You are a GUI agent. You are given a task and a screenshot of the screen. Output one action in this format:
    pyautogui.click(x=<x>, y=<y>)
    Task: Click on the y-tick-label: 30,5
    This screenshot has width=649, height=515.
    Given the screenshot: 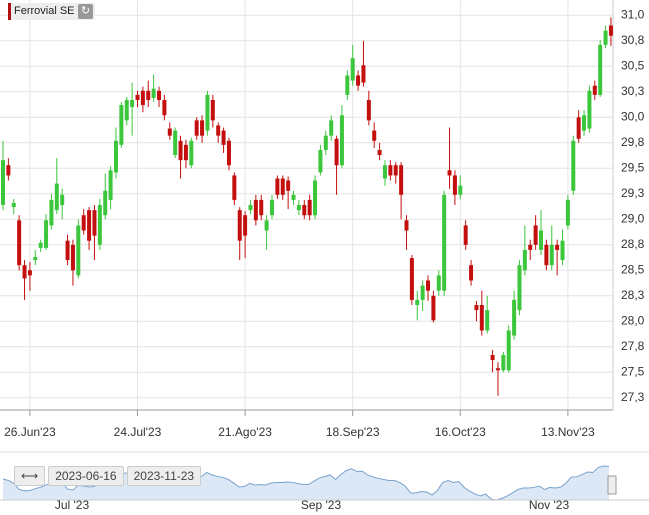 What is the action you would take?
    pyautogui.click(x=633, y=65)
    